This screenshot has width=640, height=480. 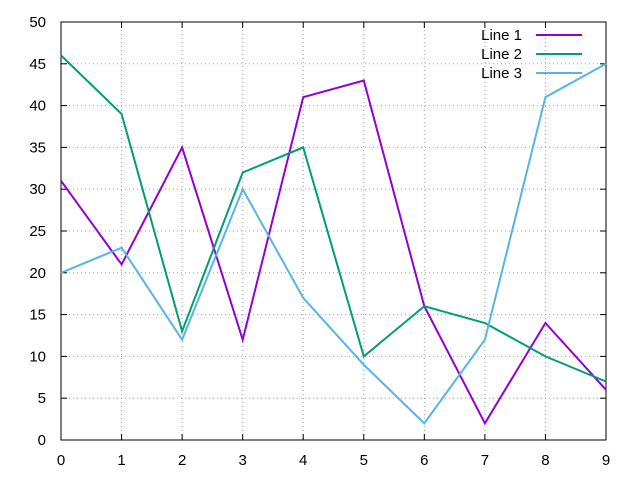 What do you see at coordinates (303, 460) in the screenshot?
I see `x-tick-label: 4` at bounding box center [303, 460].